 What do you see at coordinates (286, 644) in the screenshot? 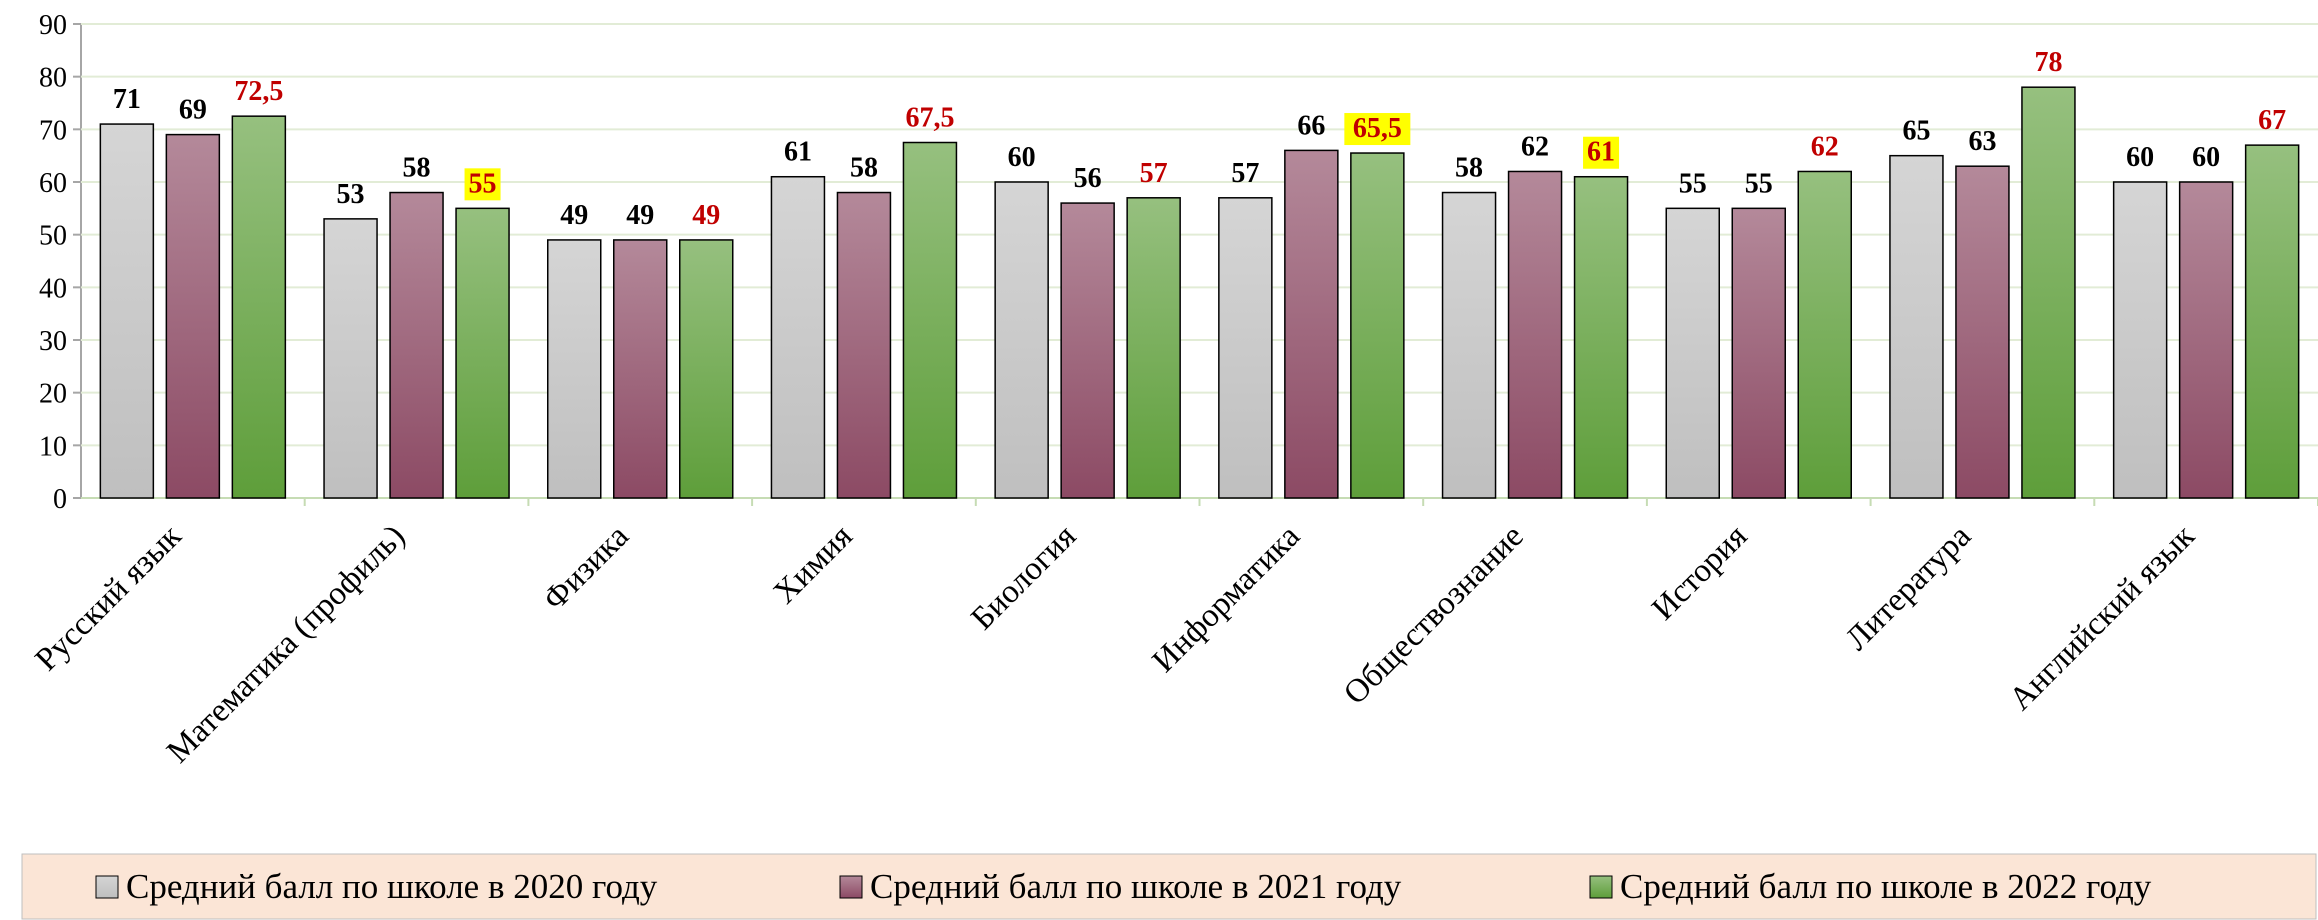
I see `x-tick-label: Математика (профиль)` at bounding box center [286, 644].